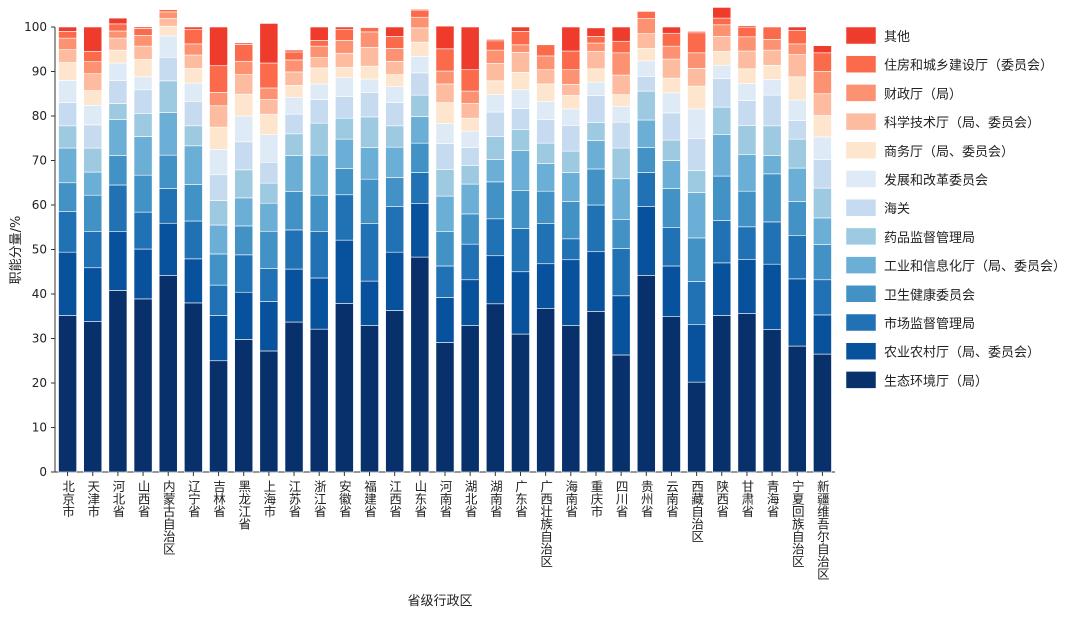 This screenshot has height=628, width=1080. What do you see at coordinates (923, 94) in the screenshot?
I see `legend-label: 财政厅（局）` at bounding box center [923, 94].